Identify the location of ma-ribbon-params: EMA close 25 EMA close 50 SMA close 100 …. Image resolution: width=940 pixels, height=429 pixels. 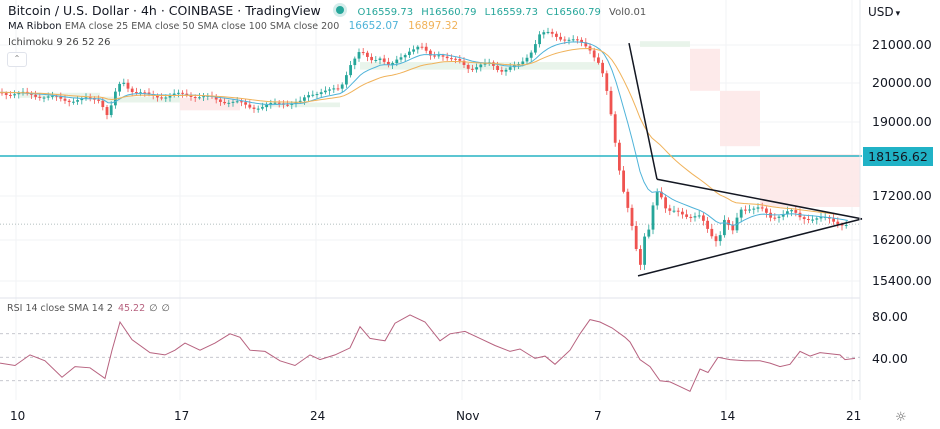
(202, 26).